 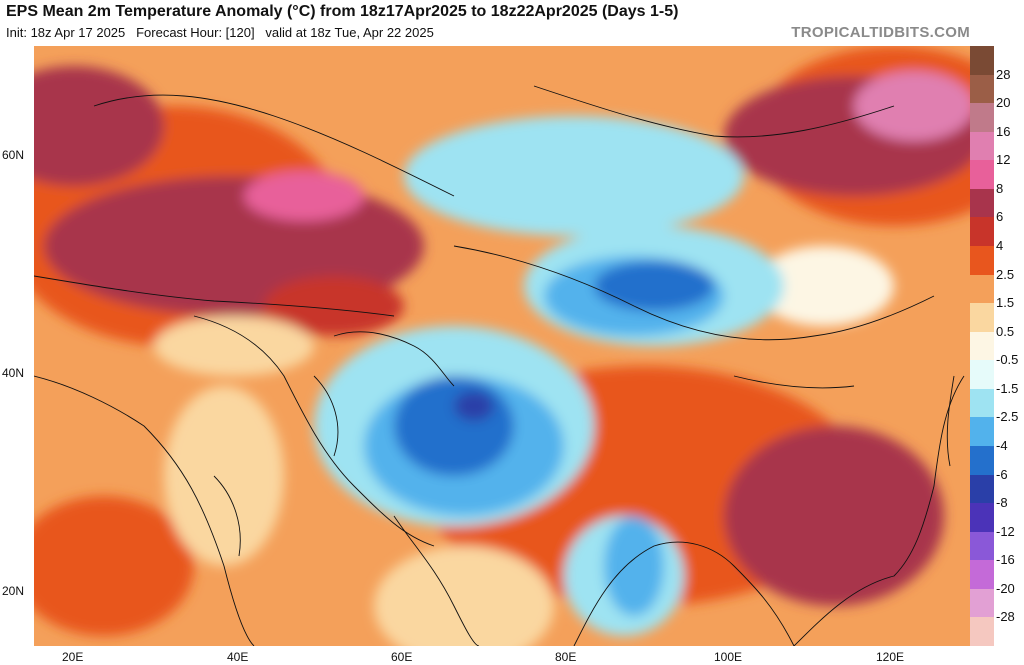 I want to click on colorbar-label: 4, so click(x=1000, y=245).